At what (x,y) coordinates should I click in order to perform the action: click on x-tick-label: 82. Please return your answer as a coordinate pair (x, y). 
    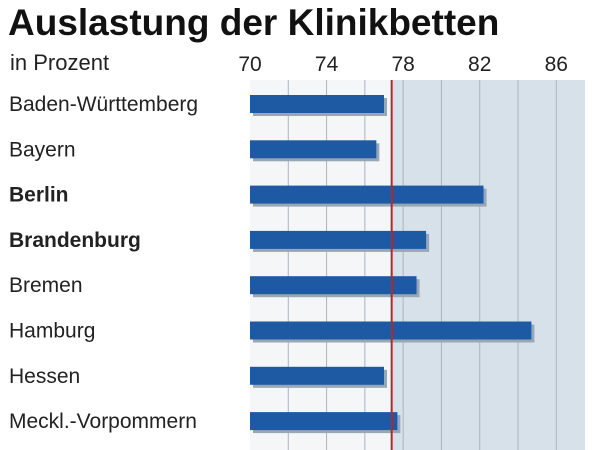
    Looking at the image, I should click on (479, 64).